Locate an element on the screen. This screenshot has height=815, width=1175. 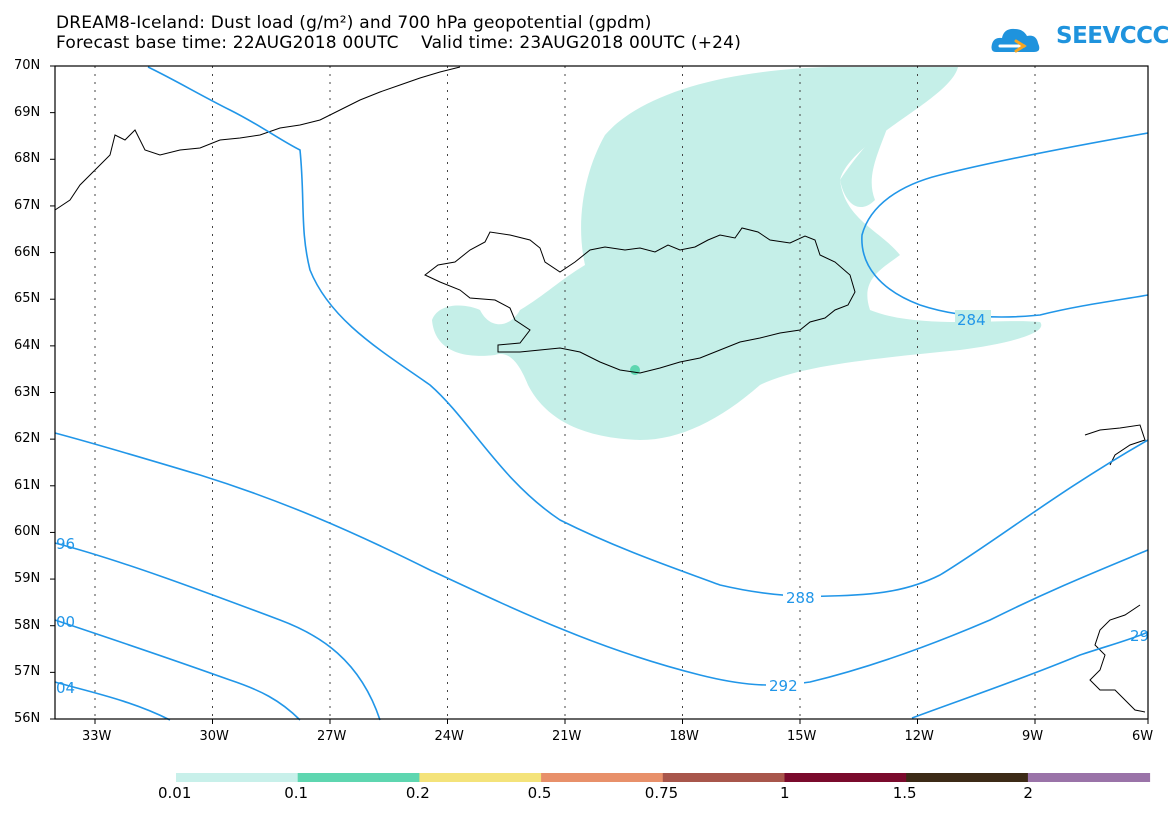
lat-label: 58N is located at coordinates (27, 625).